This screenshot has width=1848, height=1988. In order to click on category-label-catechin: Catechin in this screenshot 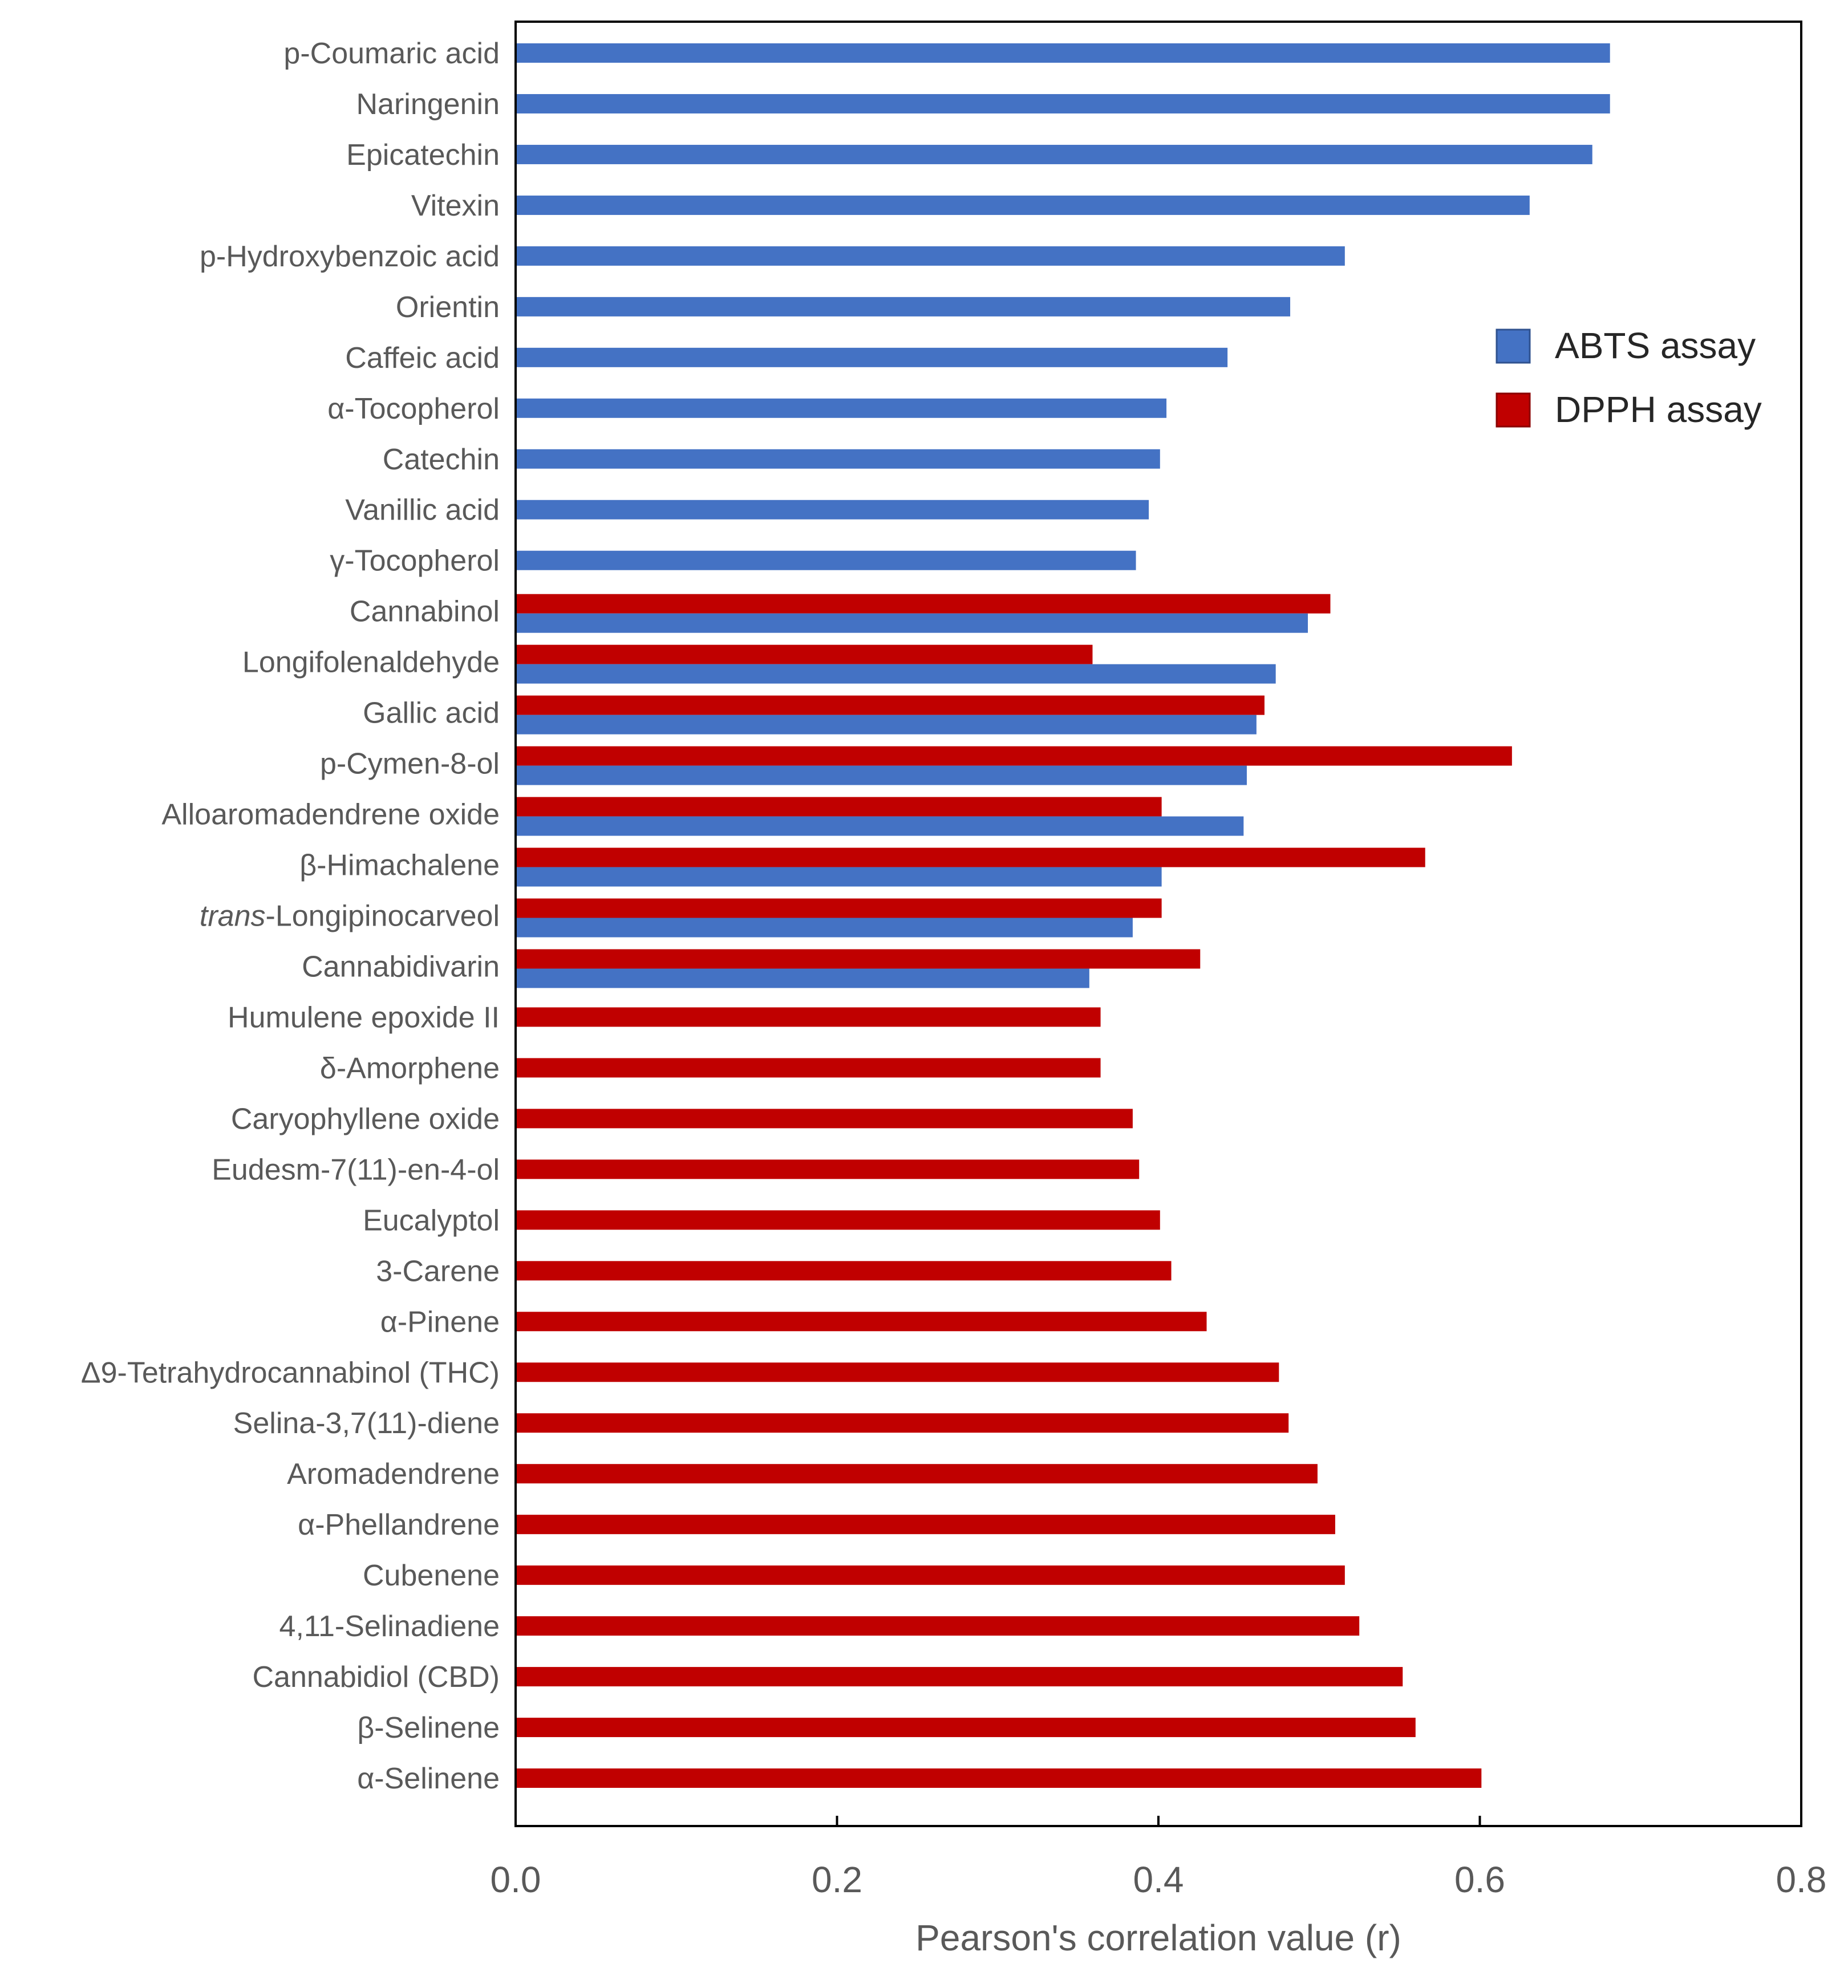, I will do `click(442, 460)`.